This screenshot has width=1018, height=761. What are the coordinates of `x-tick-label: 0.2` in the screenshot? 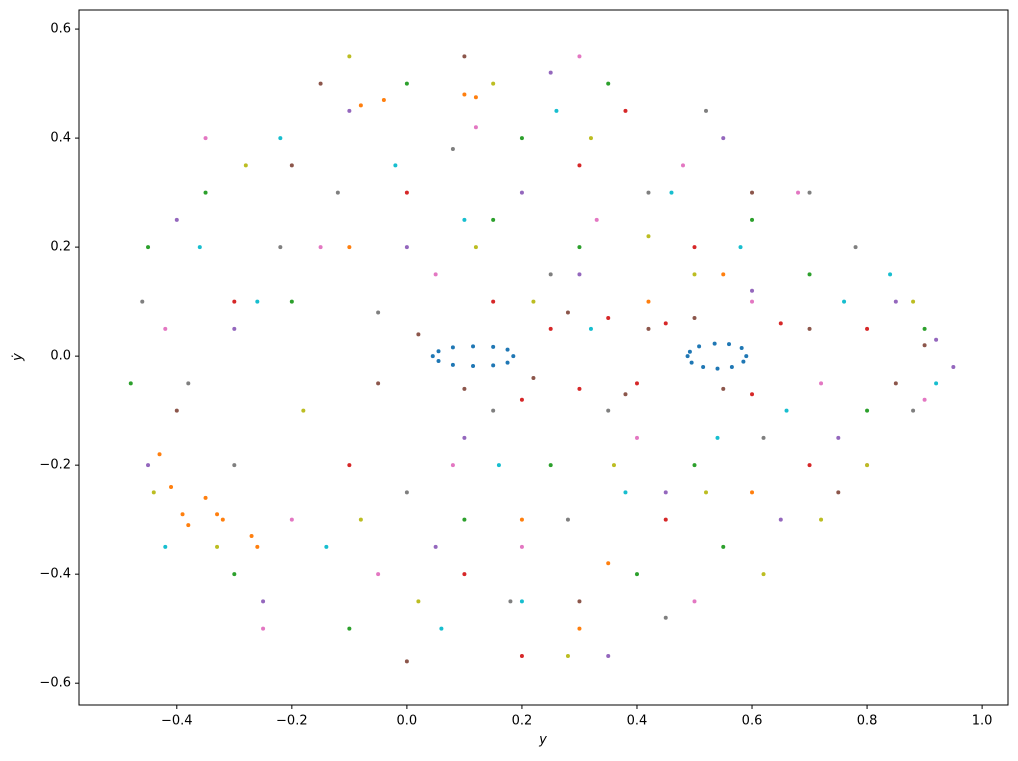 It's located at (522, 721).